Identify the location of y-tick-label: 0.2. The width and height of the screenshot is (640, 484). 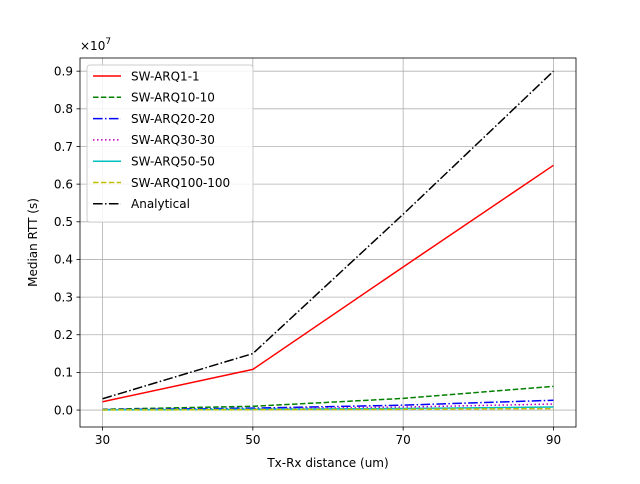
(63, 335).